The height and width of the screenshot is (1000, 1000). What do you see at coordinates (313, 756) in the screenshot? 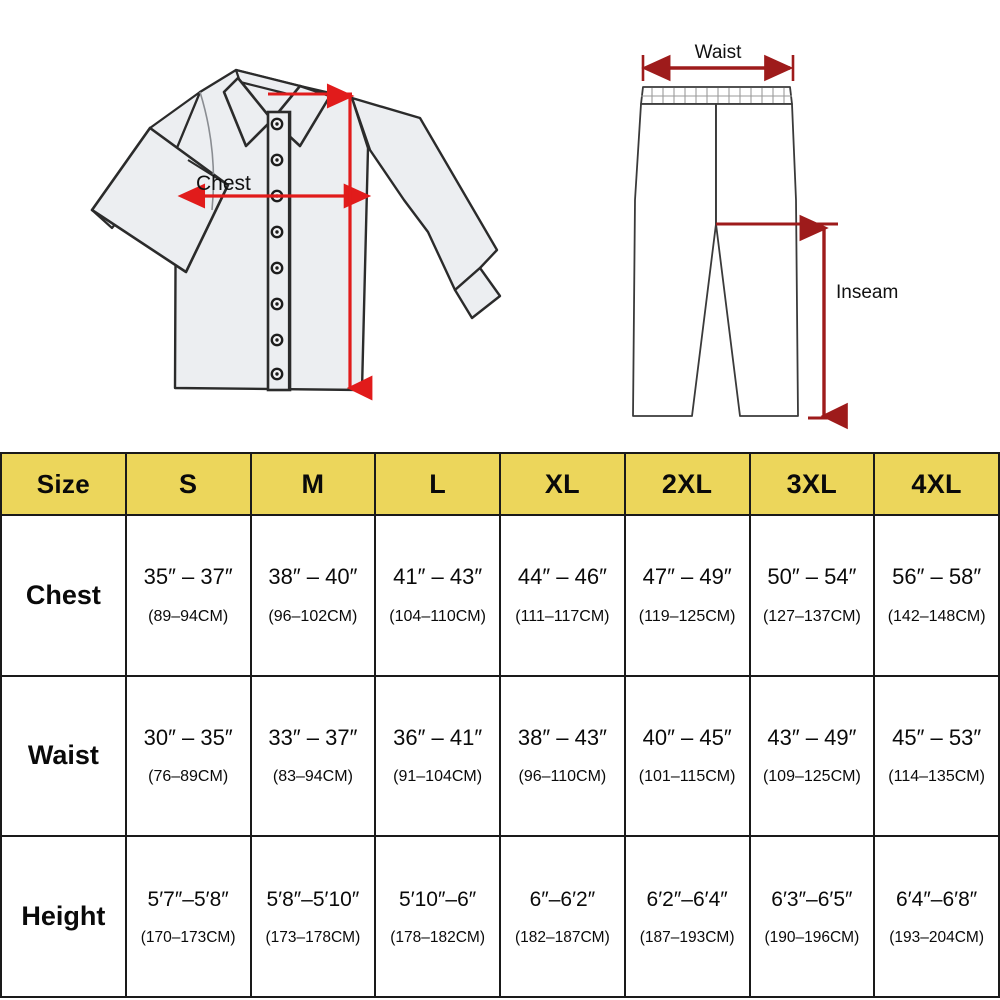
I see `cell-waist-m: 33″ – 37″ (83–94CM)` at bounding box center [313, 756].